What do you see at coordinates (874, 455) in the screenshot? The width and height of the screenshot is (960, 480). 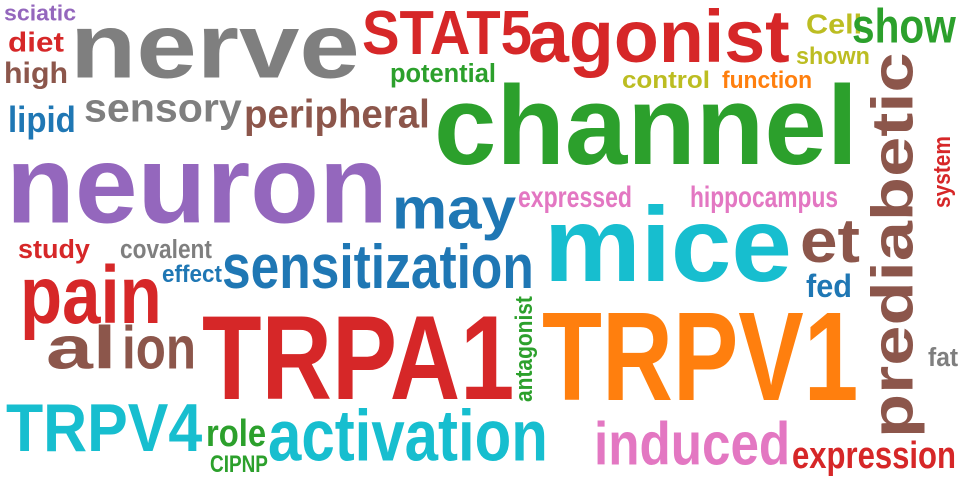 I see `word-expression: expression` at bounding box center [874, 455].